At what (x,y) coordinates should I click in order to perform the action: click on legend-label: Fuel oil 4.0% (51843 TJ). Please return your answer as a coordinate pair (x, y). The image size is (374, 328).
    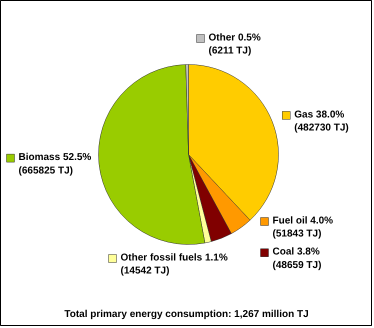
    Looking at the image, I should click on (303, 228).